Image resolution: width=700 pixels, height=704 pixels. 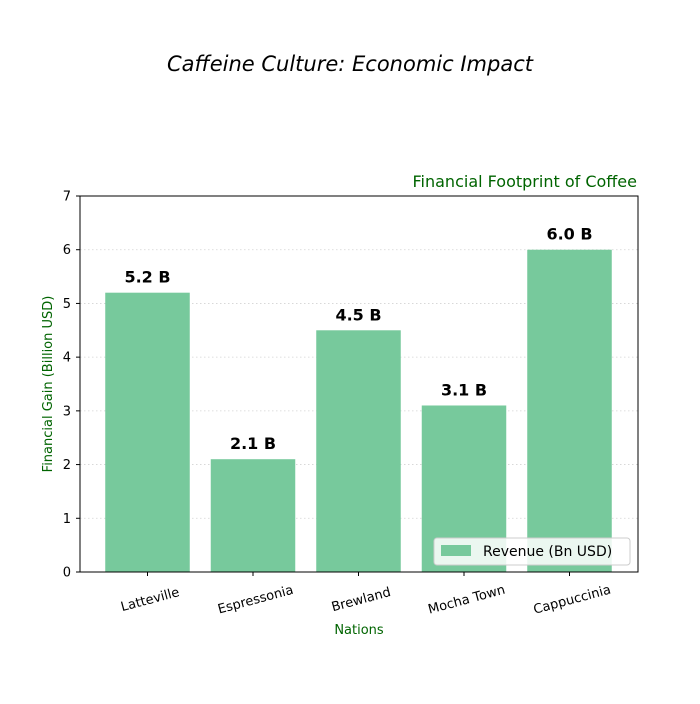 What do you see at coordinates (359, 630) in the screenshot?
I see `x-axis-label: Nations` at bounding box center [359, 630].